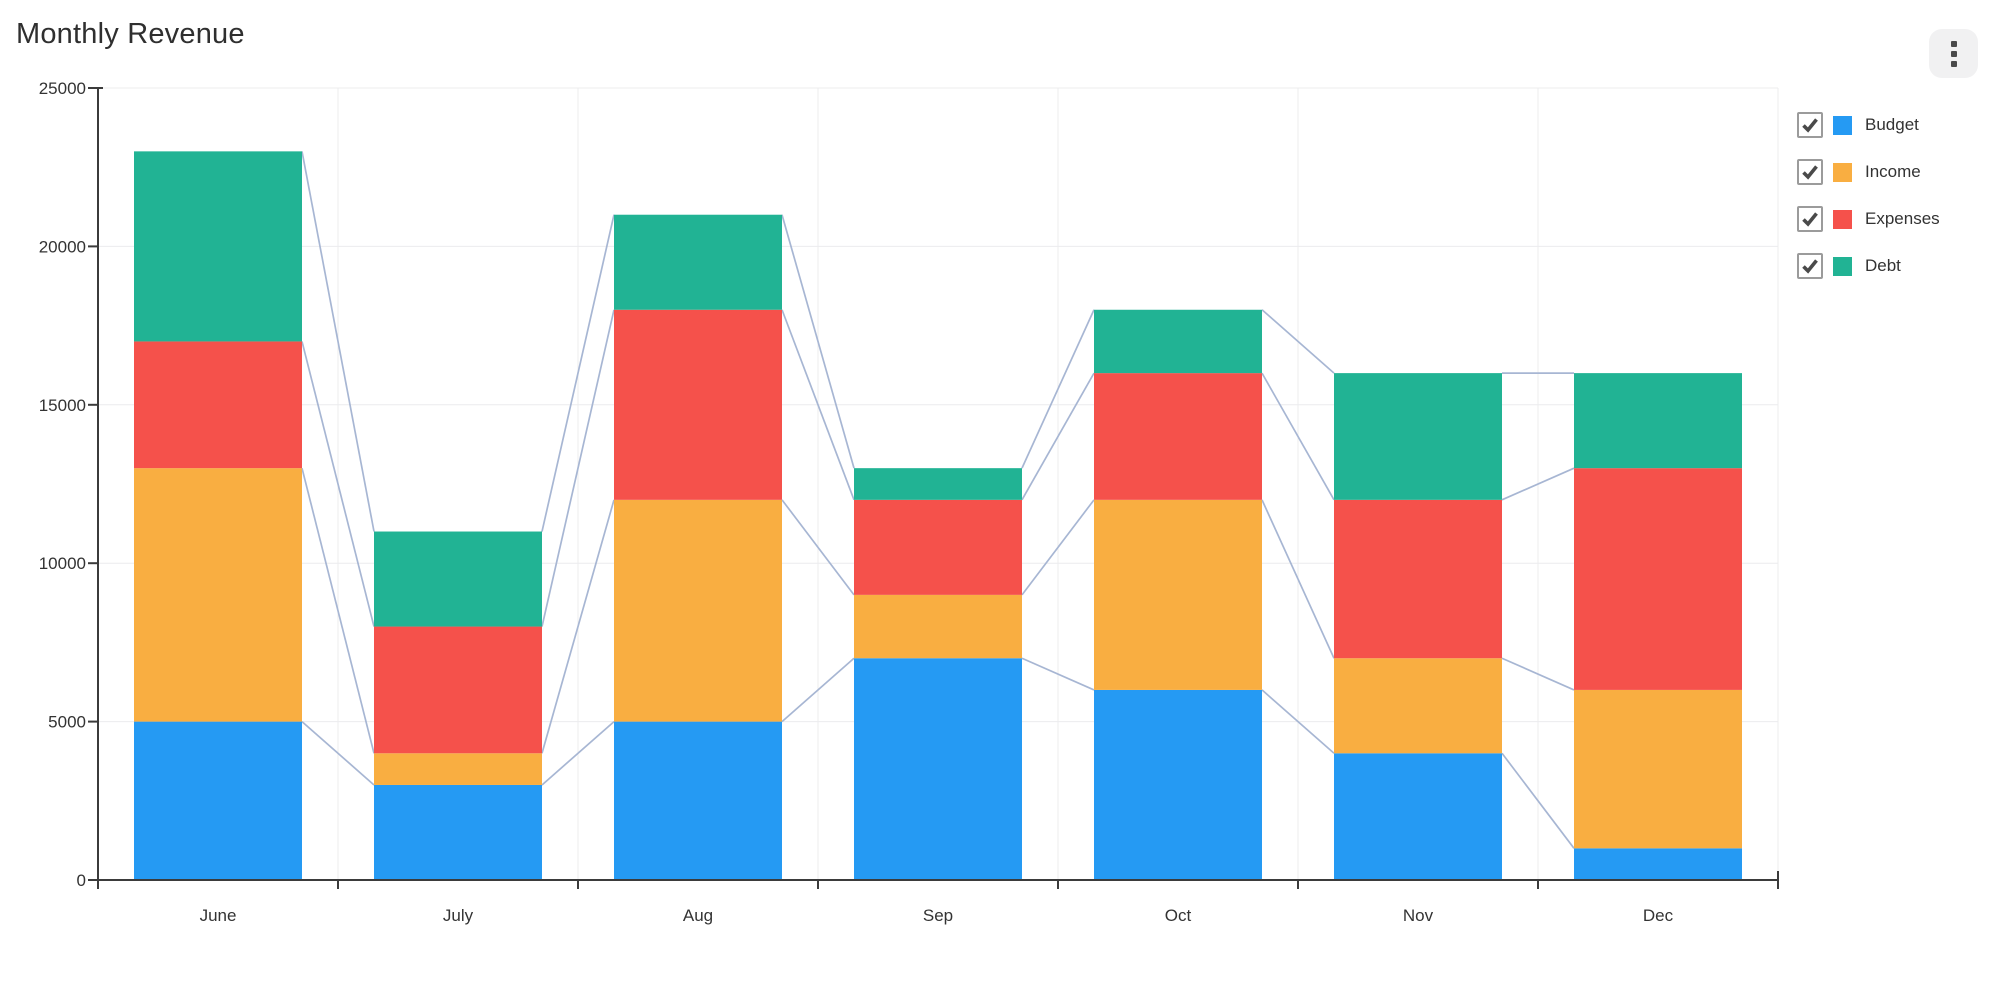 The image size is (1996, 996). What do you see at coordinates (698, 610) in the screenshot?
I see `bar-segment-income-aug` at bounding box center [698, 610].